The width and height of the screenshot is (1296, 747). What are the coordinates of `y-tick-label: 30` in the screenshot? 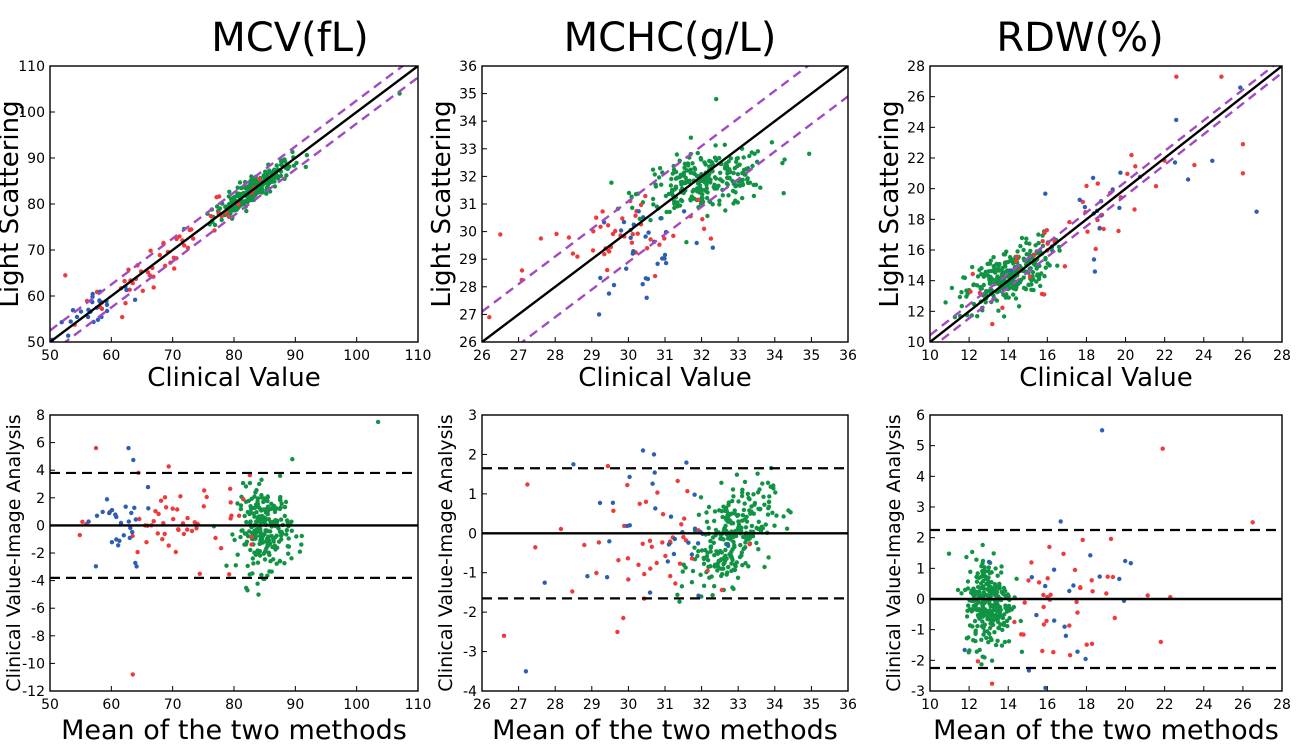 It's located at (468, 233).